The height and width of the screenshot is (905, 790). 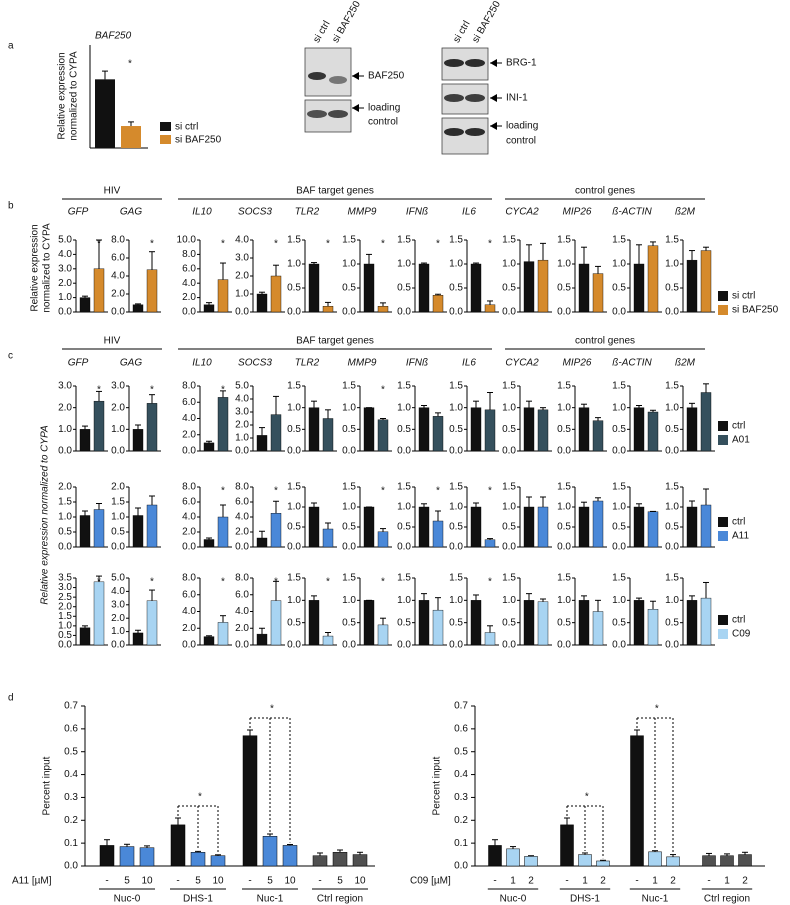 What do you see at coordinates (741, 634) in the screenshot?
I see `legend-label: C09` at bounding box center [741, 634].